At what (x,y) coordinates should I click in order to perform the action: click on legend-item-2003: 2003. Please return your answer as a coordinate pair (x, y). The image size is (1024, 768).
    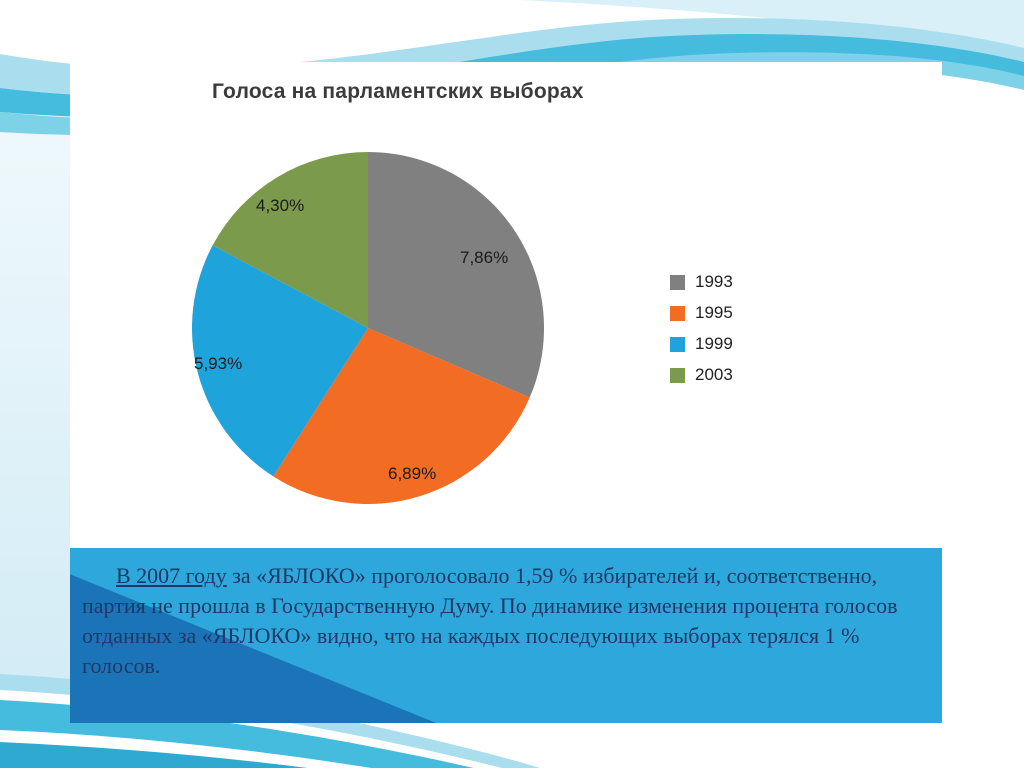
    Looking at the image, I should click on (701, 375).